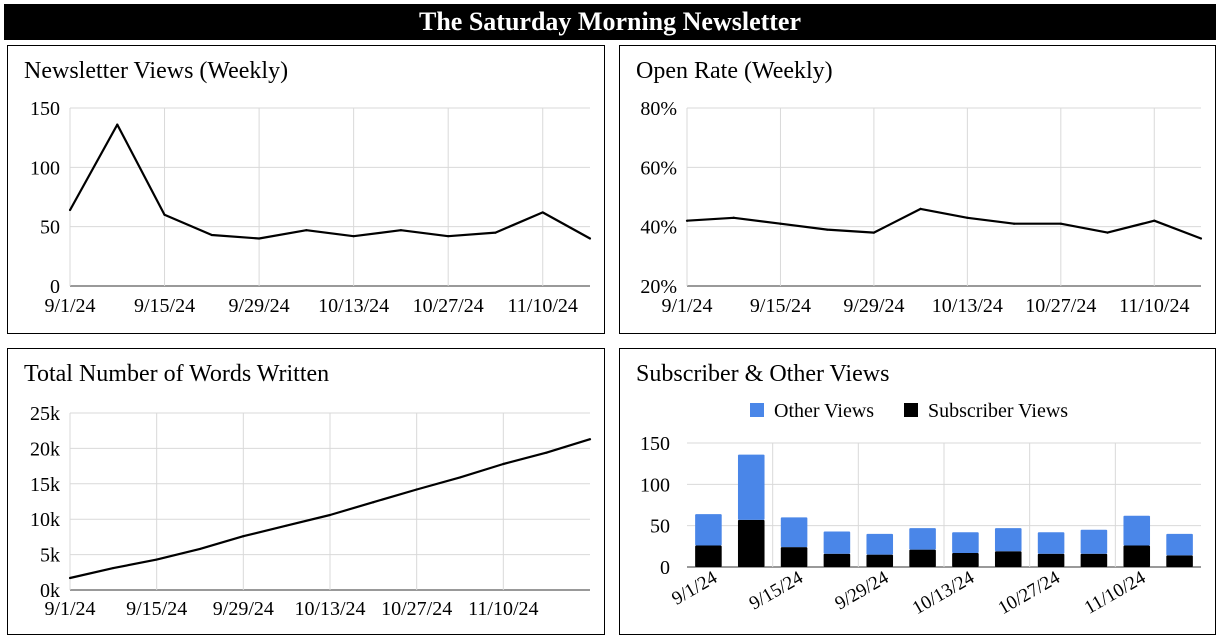  What do you see at coordinates (50, 591) in the screenshot?
I see `y-tick-label: 0k` at bounding box center [50, 591].